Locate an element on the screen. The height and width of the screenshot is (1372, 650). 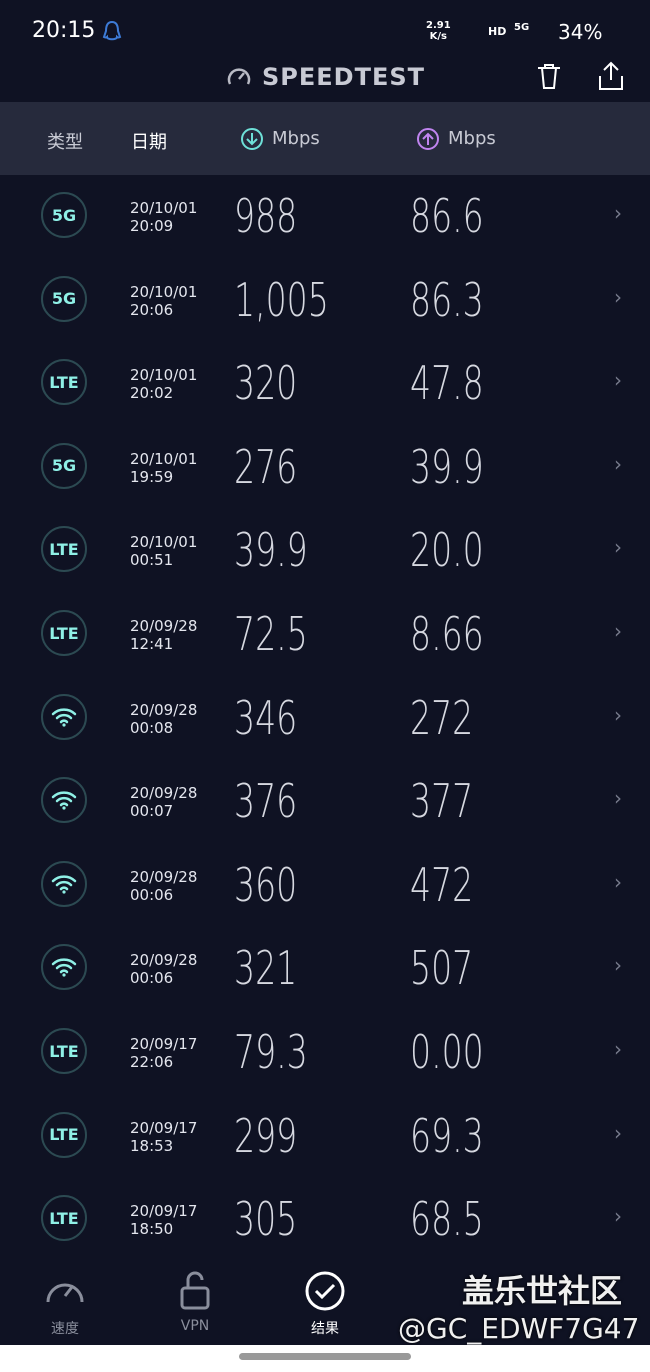
download-value: 321 is located at coordinates (266, 968).